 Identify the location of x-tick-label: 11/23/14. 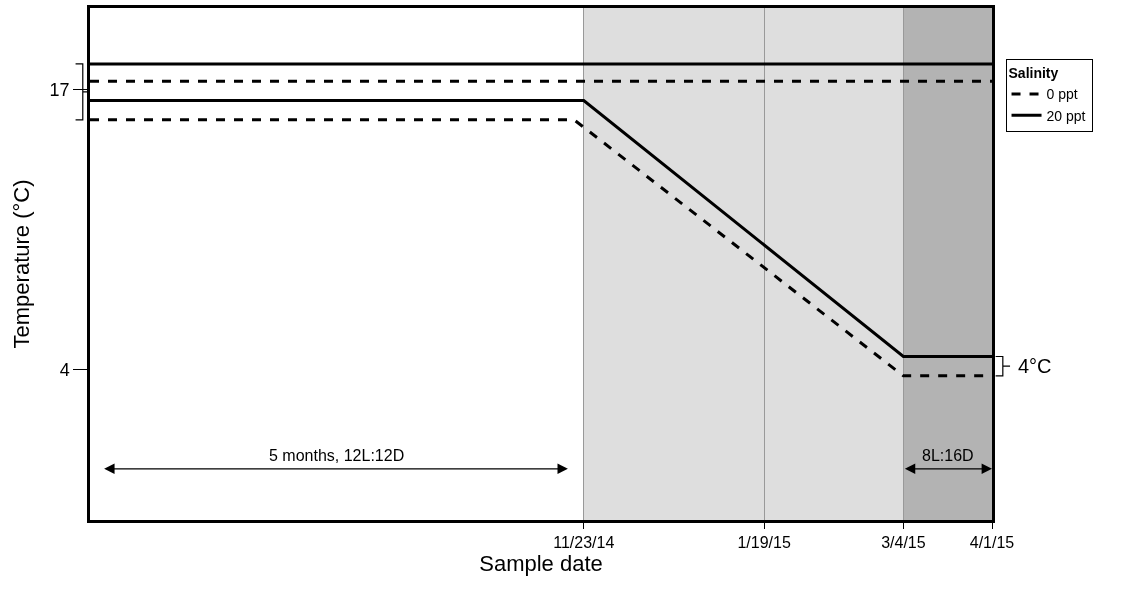
(584, 542).